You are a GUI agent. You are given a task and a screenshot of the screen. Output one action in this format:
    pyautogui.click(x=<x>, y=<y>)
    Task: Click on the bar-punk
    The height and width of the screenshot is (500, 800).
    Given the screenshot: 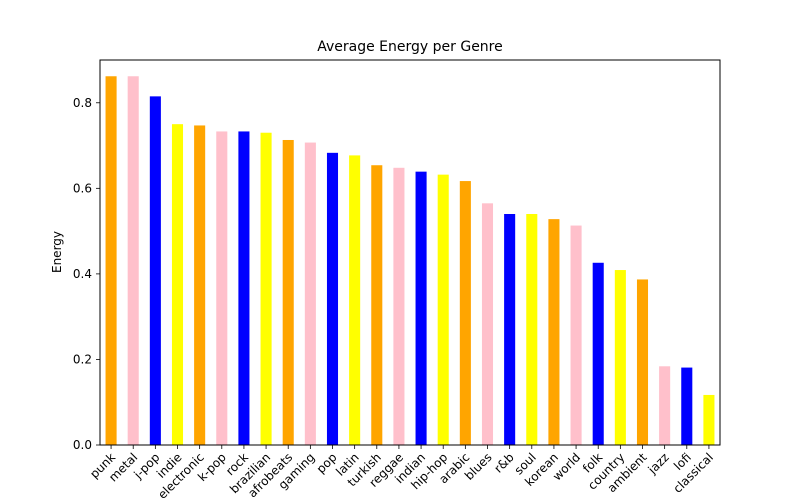 What is the action you would take?
    pyautogui.click(x=111, y=260)
    